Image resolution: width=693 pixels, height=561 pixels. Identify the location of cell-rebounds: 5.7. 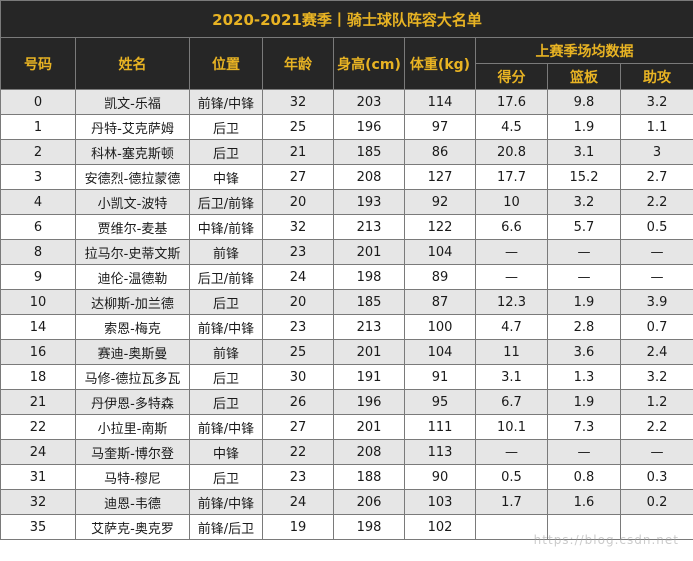
(584, 227).